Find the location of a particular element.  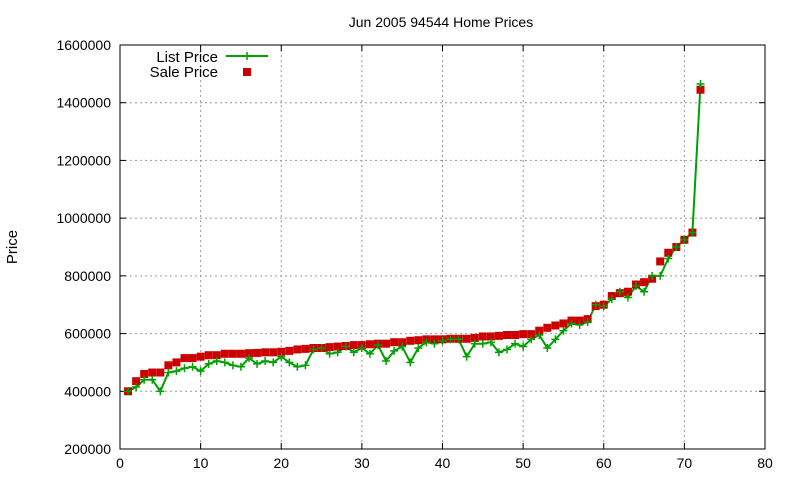

y-axis-label: Price is located at coordinates (12, 247).